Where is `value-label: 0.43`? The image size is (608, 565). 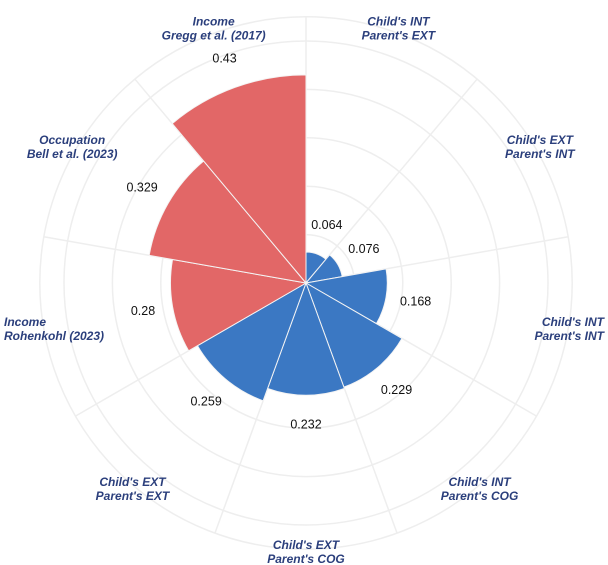 value-label: 0.43 is located at coordinates (224, 59).